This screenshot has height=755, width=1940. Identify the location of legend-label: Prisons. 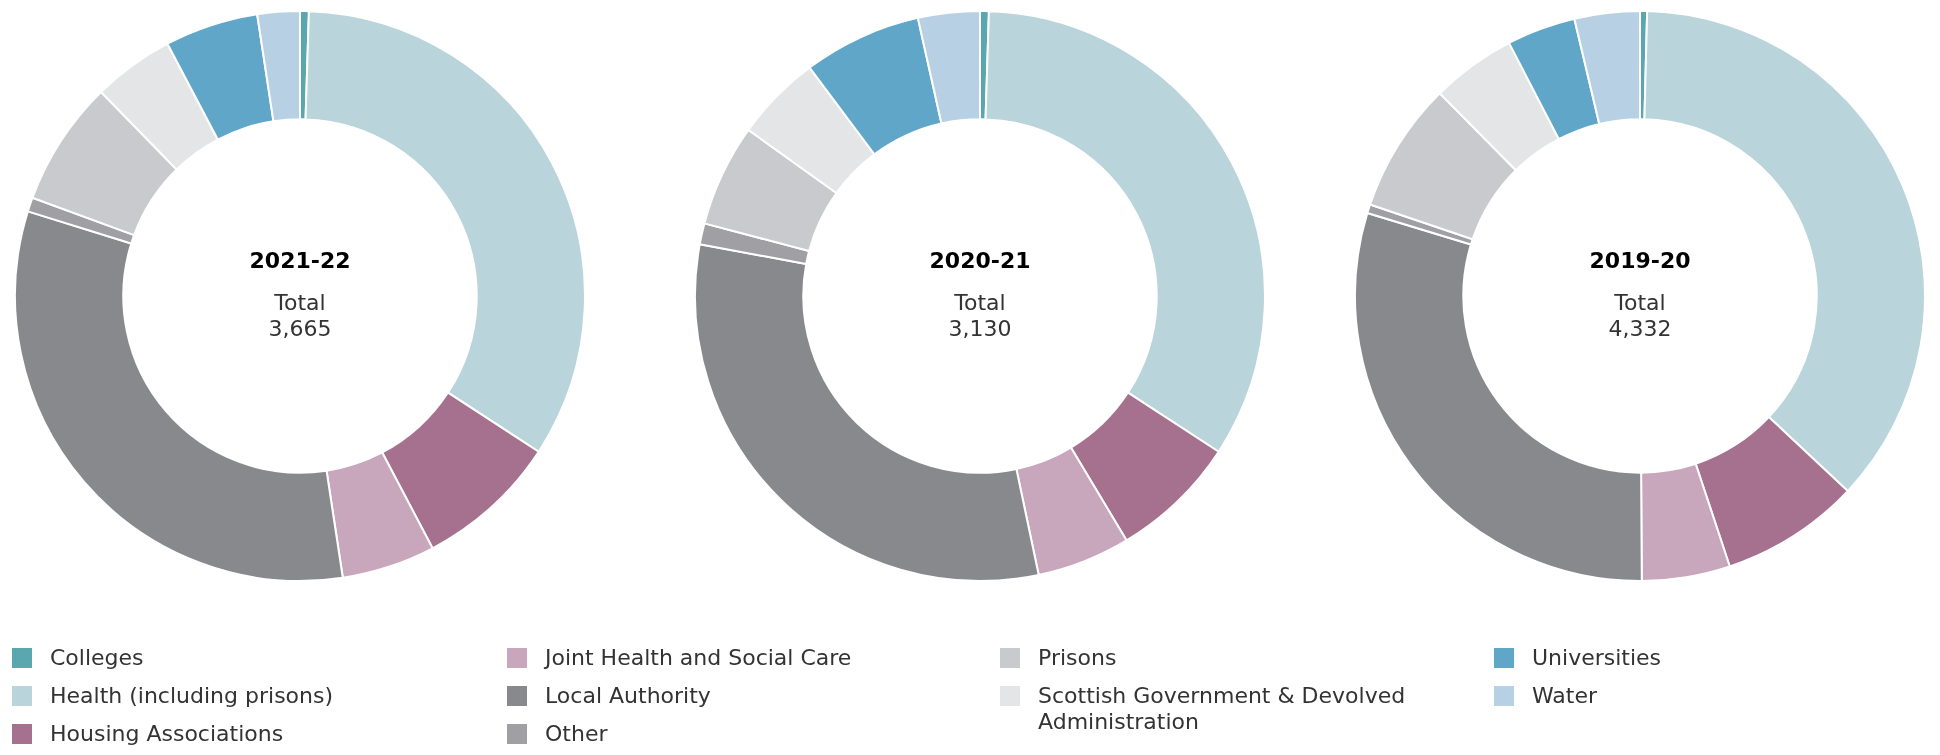
(1077, 658).